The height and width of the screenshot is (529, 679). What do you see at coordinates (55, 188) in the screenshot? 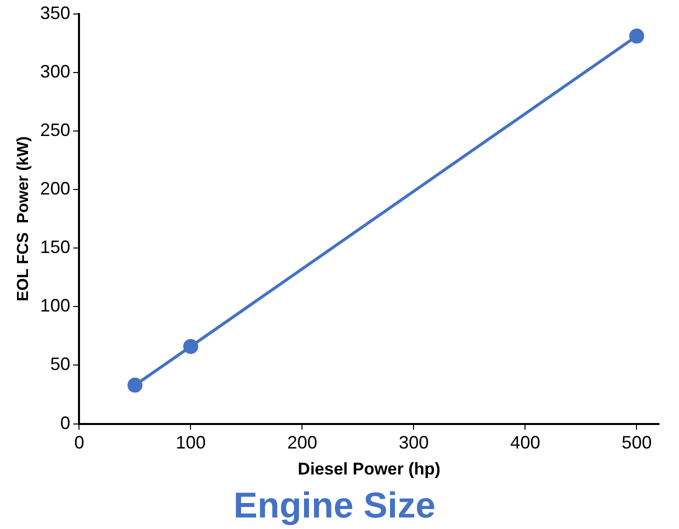
I see `y-tick-label: 200` at bounding box center [55, 188].